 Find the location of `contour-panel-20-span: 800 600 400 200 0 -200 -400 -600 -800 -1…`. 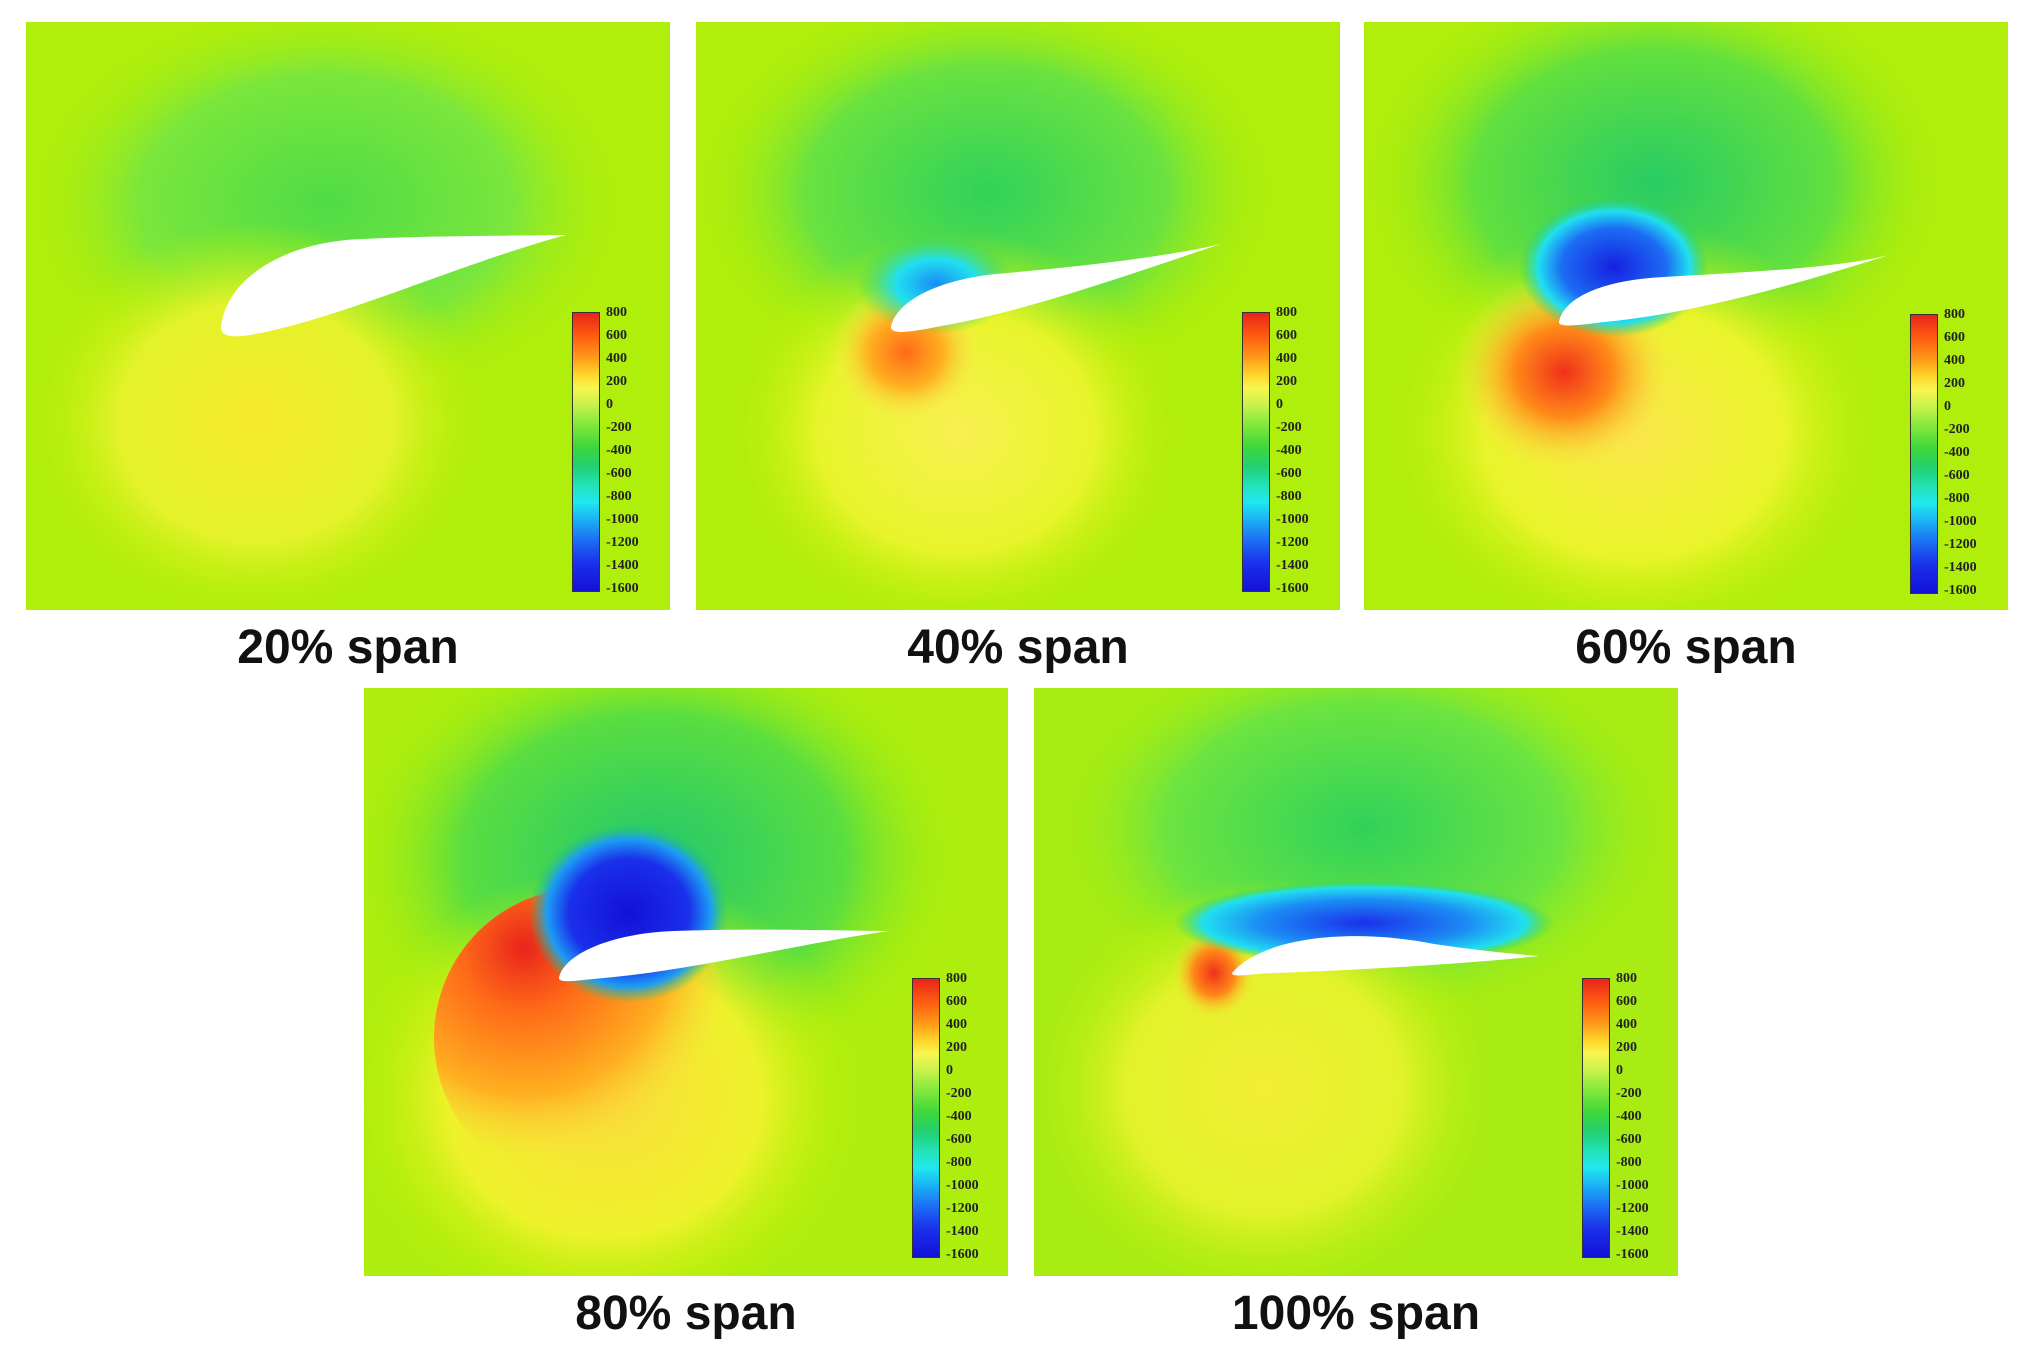

contour-panel-20-span: 800 600 400 200 0 -200 -400 -600 -800 -1… is located at coordinates (348, 316).